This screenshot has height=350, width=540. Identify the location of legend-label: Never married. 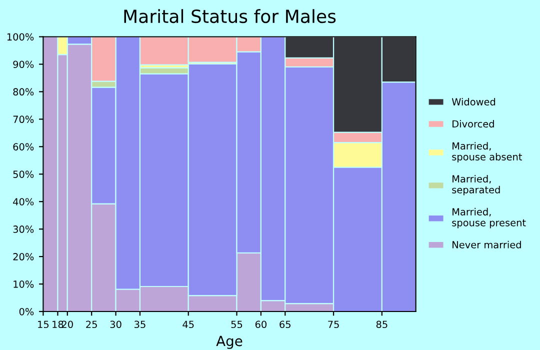
(486, 244).